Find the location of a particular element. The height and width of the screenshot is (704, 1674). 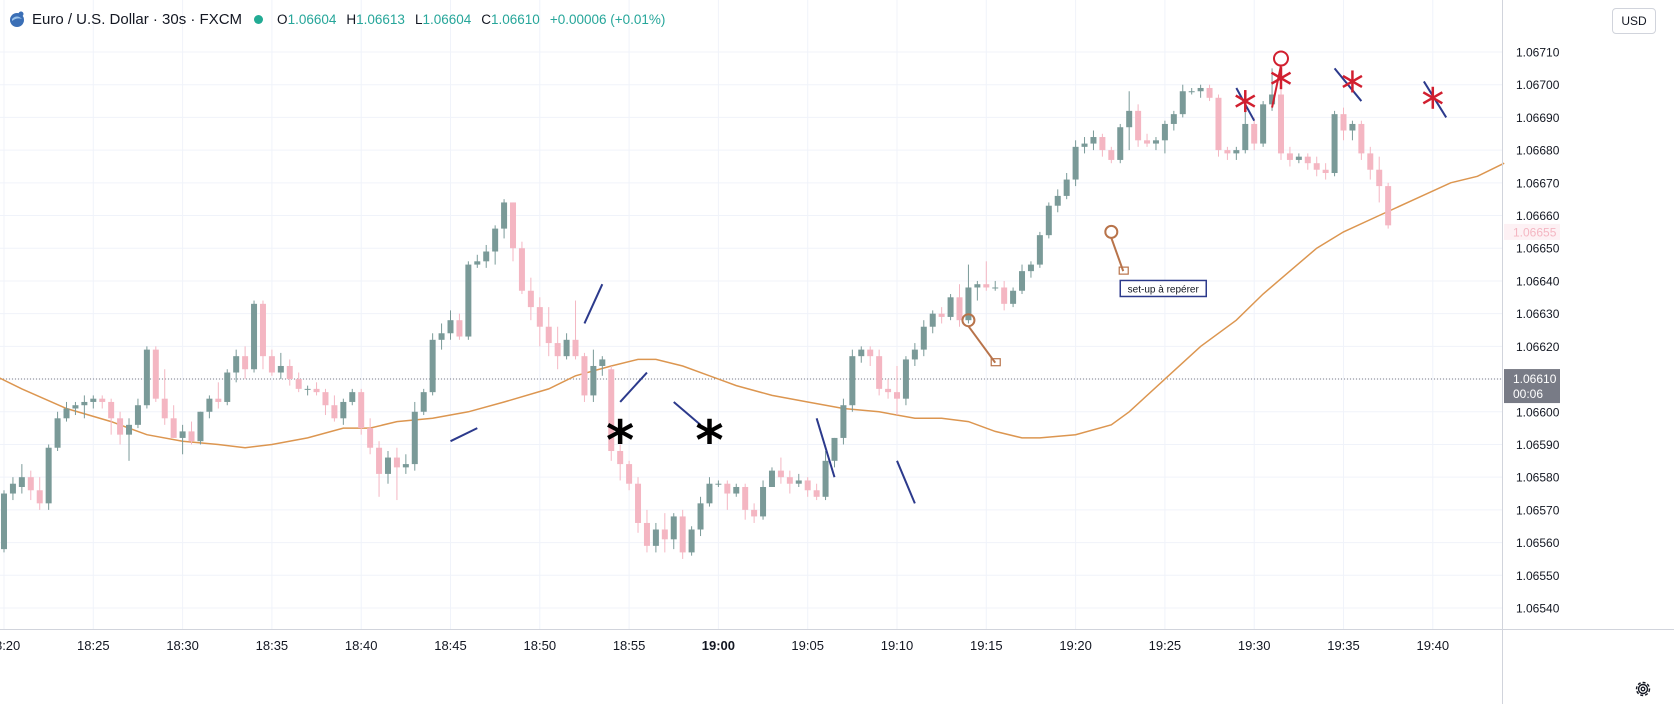

time-tick-label: 18:25 is located at coordinates (93, 645).